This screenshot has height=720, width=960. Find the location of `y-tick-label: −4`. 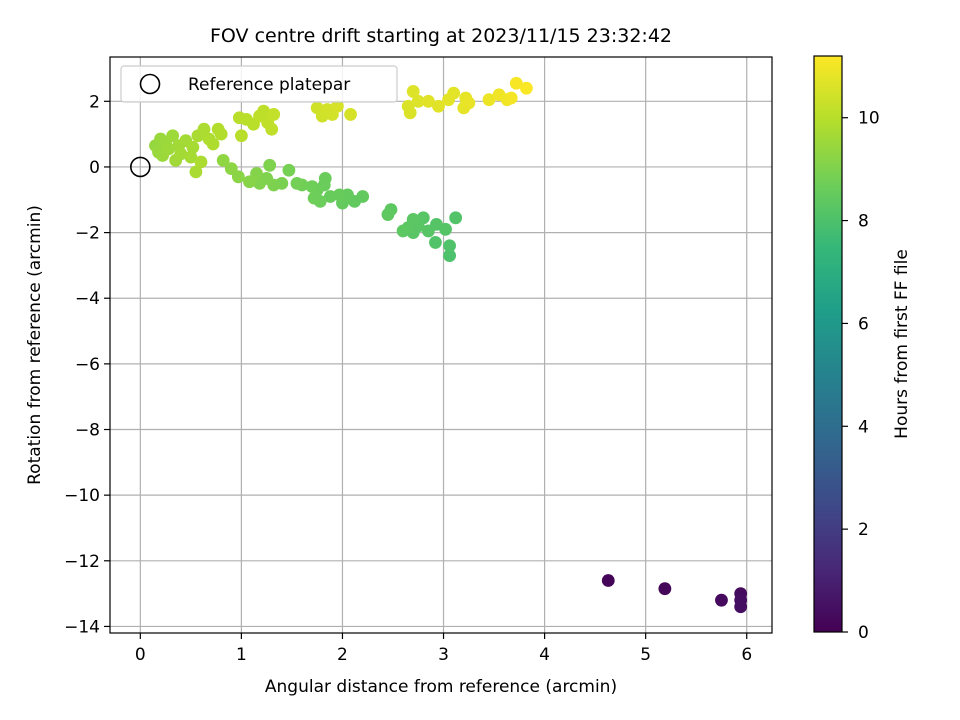

y-tick-label: −4 is located at coordinates (87, 299).